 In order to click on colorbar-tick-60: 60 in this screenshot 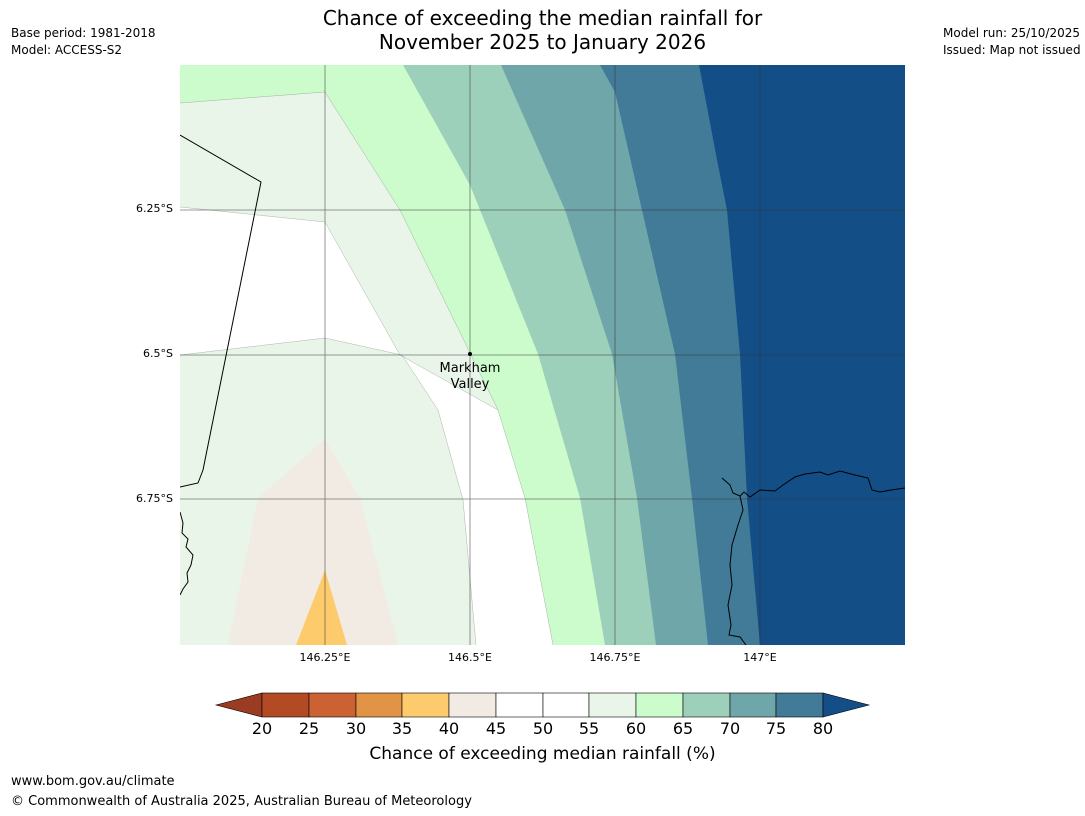, I will do `click(636, 728)`.